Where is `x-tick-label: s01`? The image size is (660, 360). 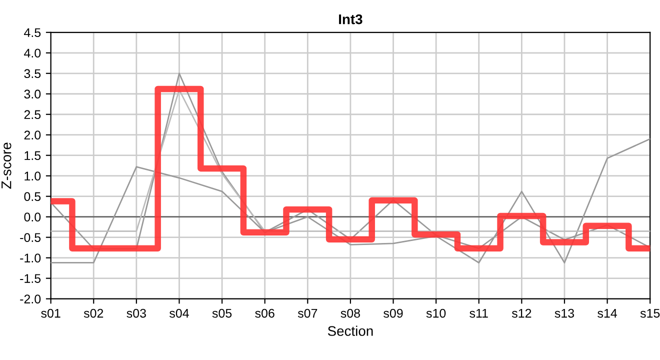 x-tick-label: s01 is located at coordinates (50, 313).